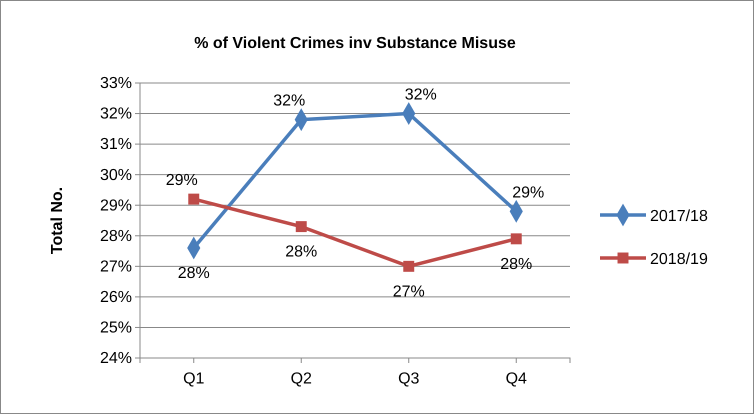 The height and width of the screenshot is (414, 754). Describe the element at coordinates (116, 359) in the screenshot. I see `y-tick-label: 24%` at that location.